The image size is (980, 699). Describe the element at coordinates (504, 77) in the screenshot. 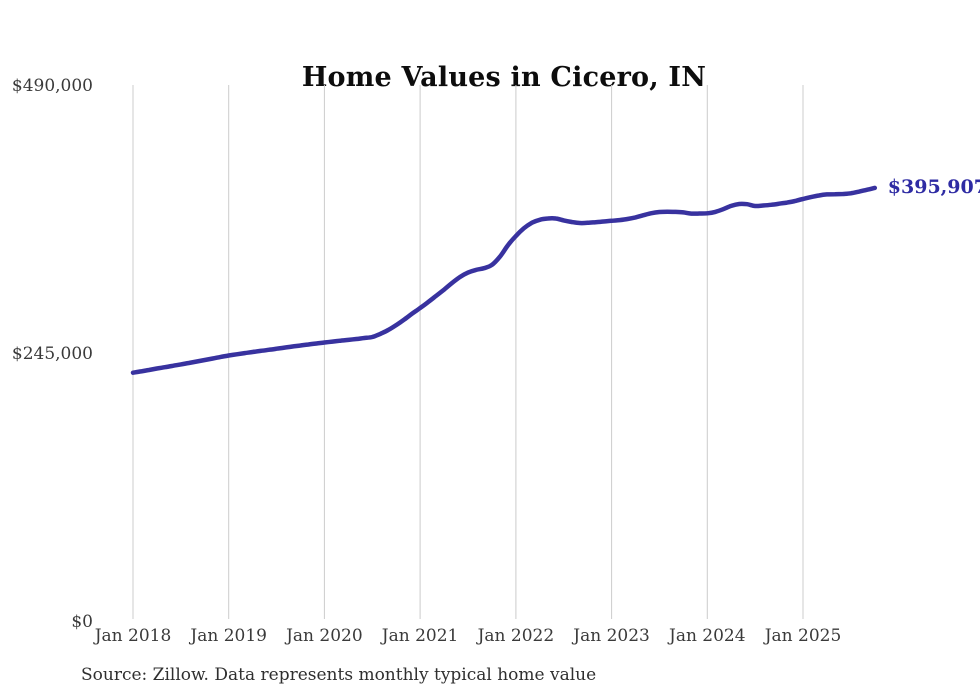

I see `chart-title: Home Values in Cicero, IN` at that location.